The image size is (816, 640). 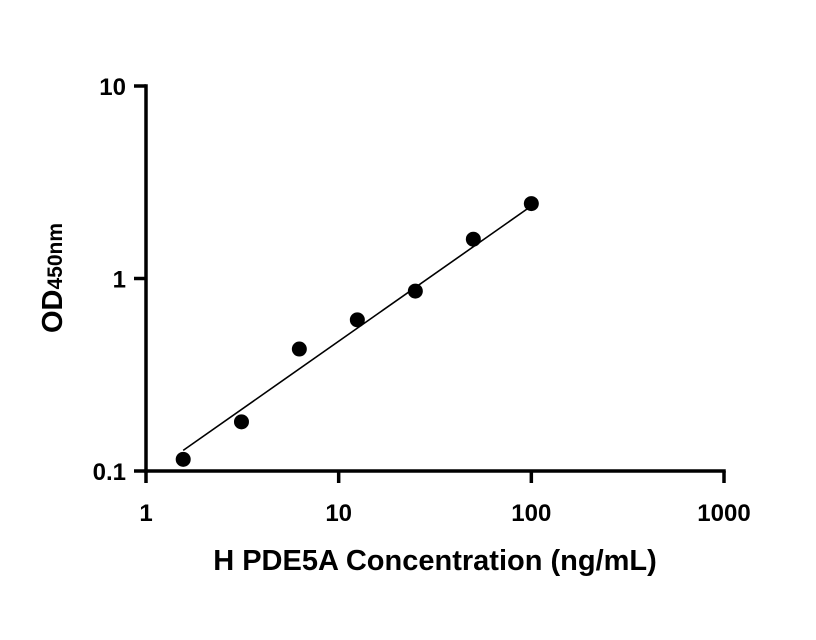 I want to click on y-tick-label: 0.1, so click(x=109, y=472).